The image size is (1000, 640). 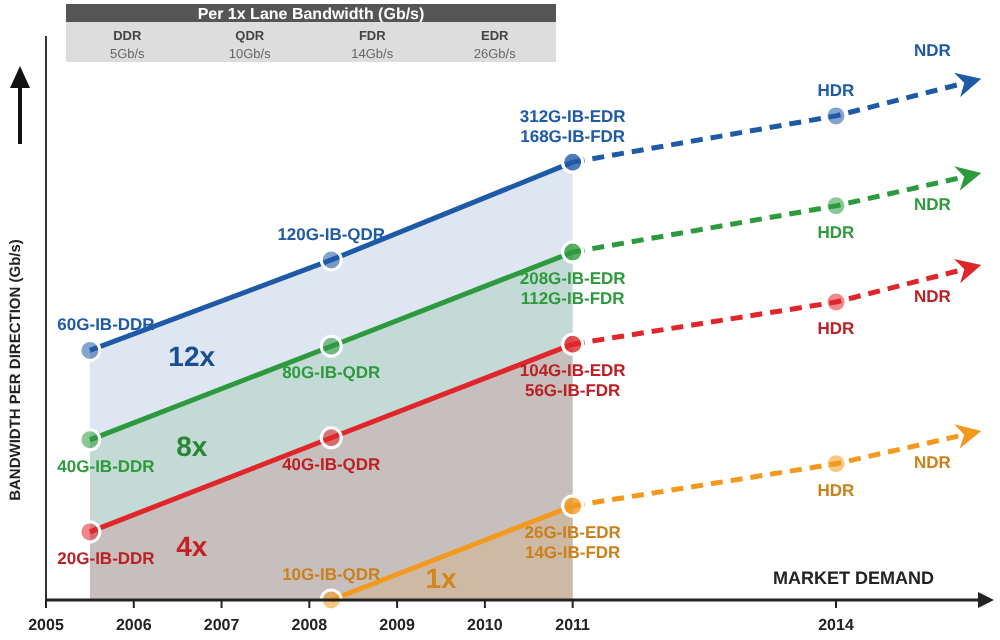 I want to click on annotation: 4x, so click(x=192, y=545).